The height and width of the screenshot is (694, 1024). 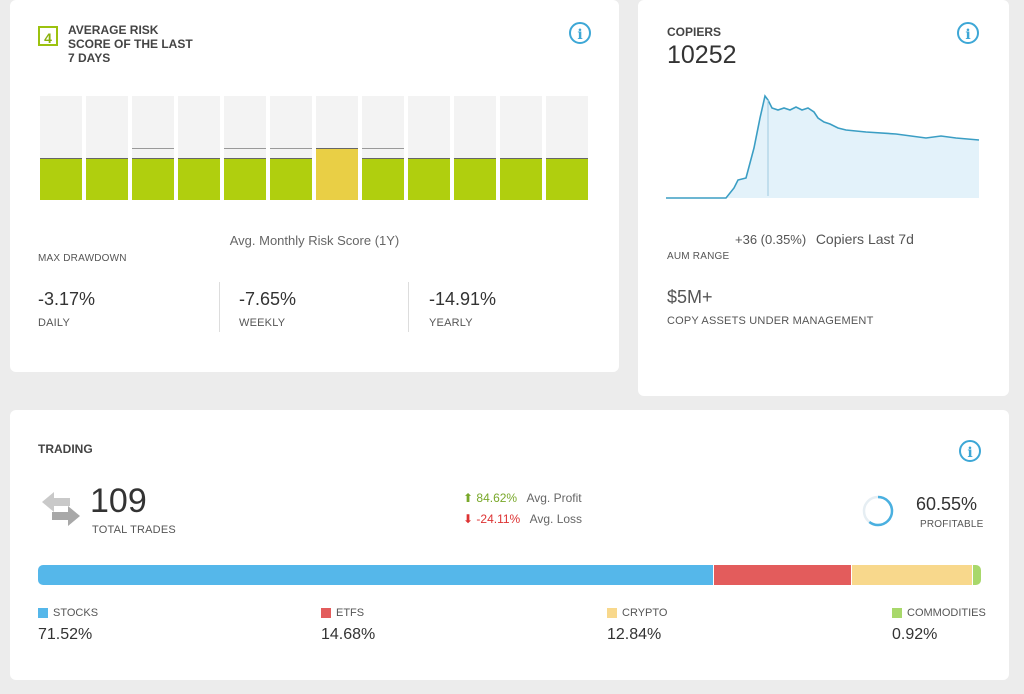 I want to click on down-arrow-icon: ⬇, so click(x=468, y=519).